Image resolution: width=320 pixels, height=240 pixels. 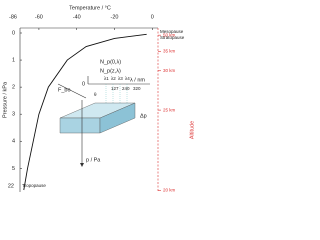 I want to click on slab-front, so click(x=80, y=125).